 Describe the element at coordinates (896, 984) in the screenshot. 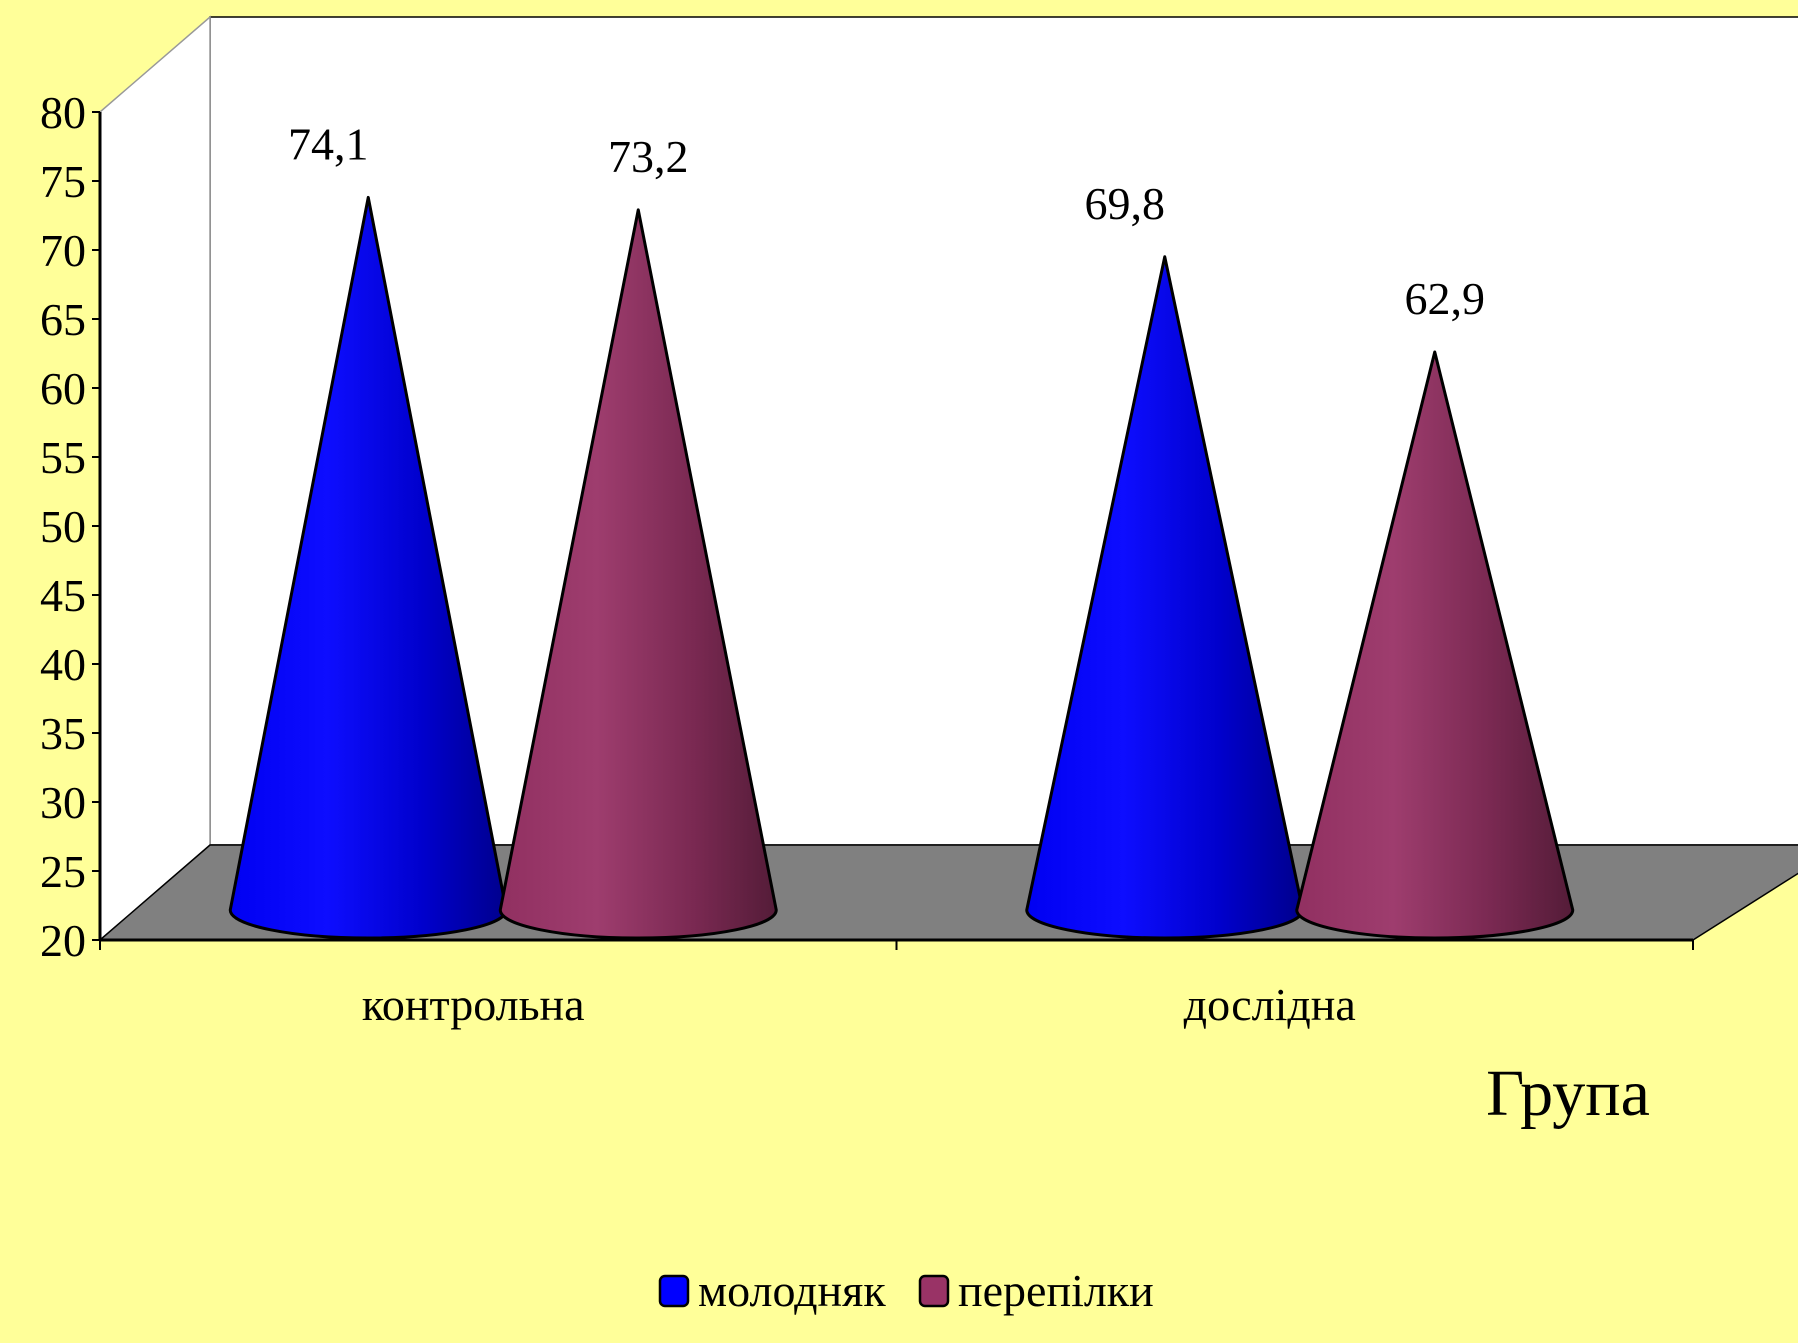

I see `x-axis: контрольна дослідна` at that location.